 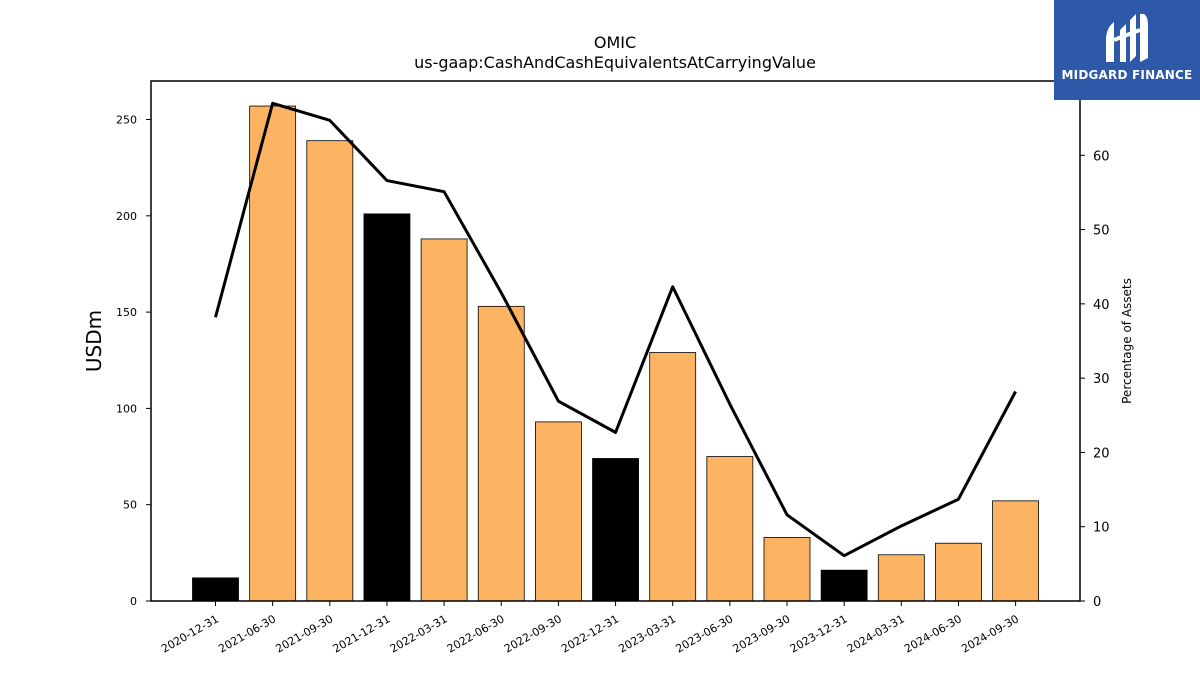 I want to click on x-tick-label: 2024-03-31, so click(x=876, y=633).